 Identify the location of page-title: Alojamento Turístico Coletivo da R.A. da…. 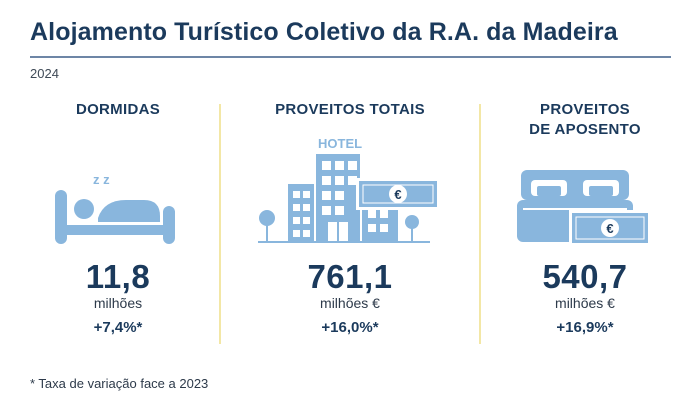
(324, 32).